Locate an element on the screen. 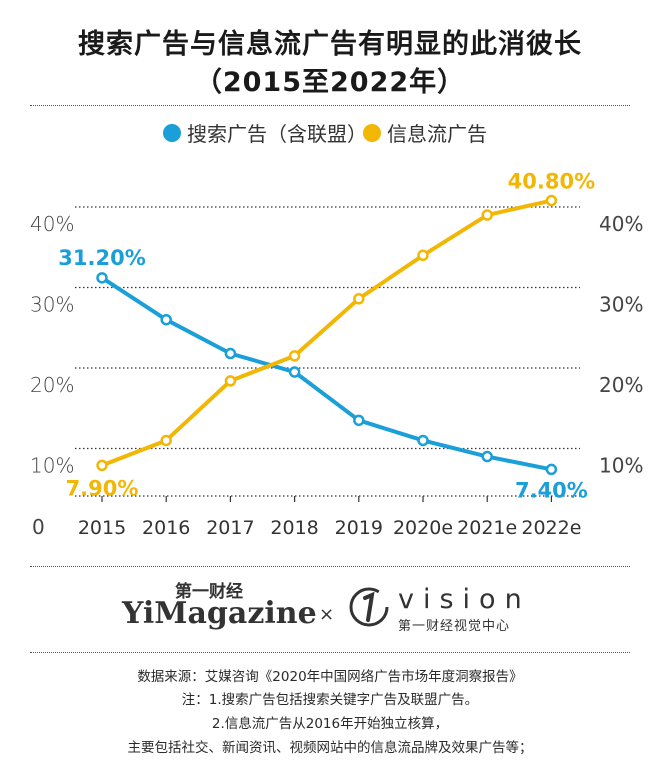 This screenshot has height=775, width=660. vision-logo-icon is located at coordinates (369, 607).